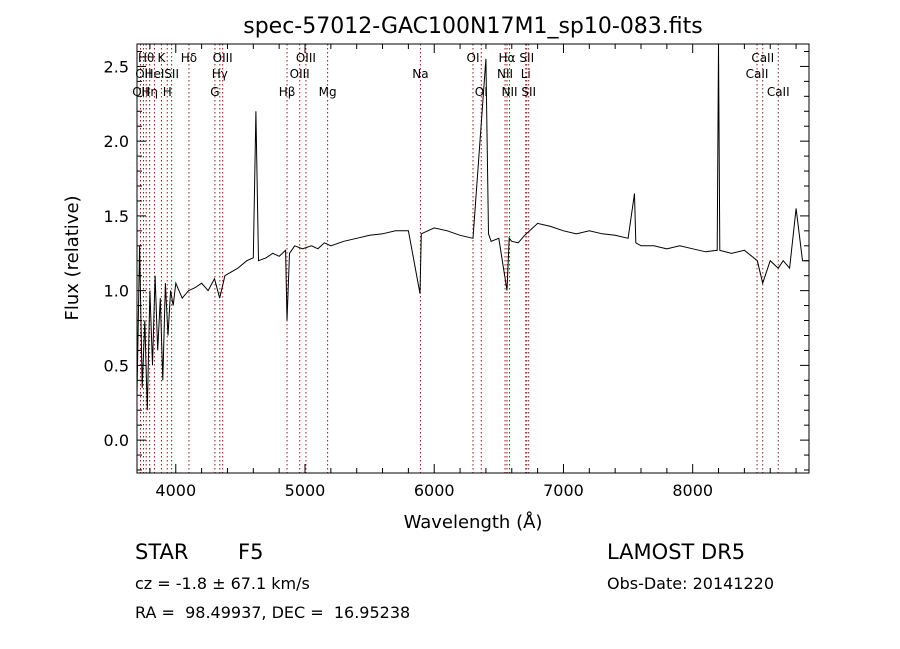 The height and width of the screenshot is (649, 900). What do you see at coordinates (691, 583) in the screenshot?
I see `obs-date-text: Obs-Date: 20141220` at bounding box center [691, 583].